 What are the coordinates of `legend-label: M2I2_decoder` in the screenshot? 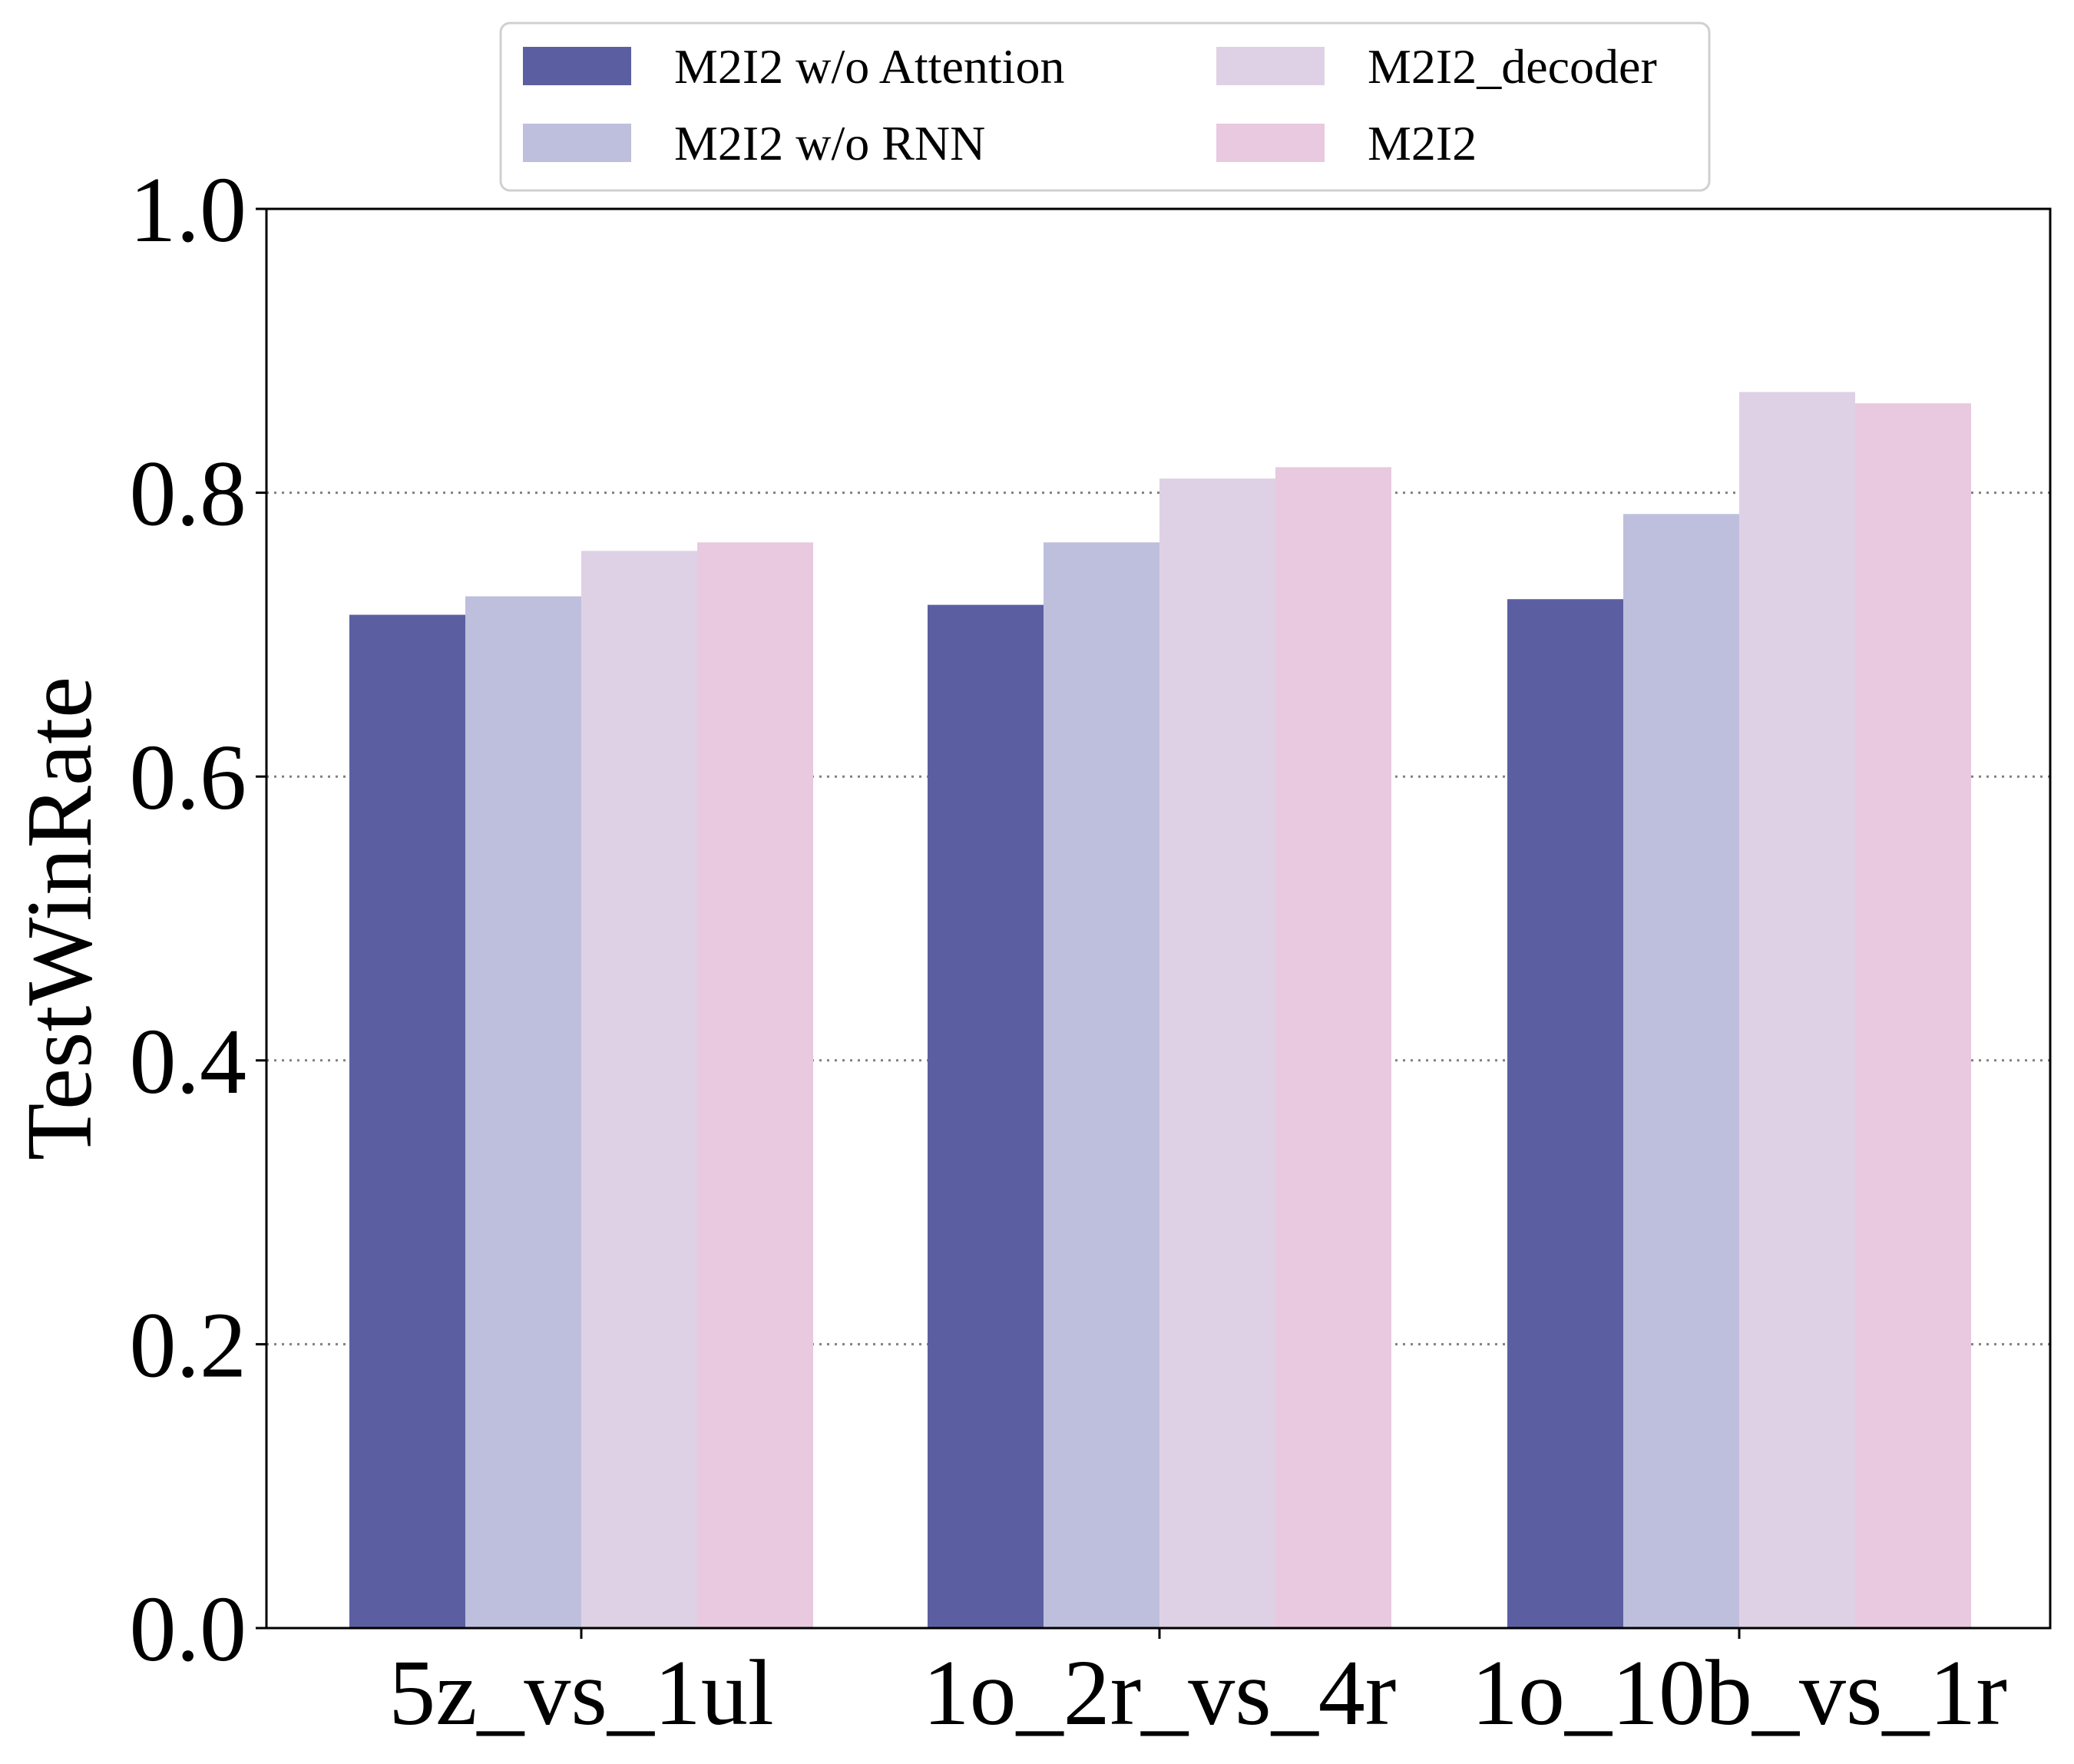 It's located at (1512, 66).